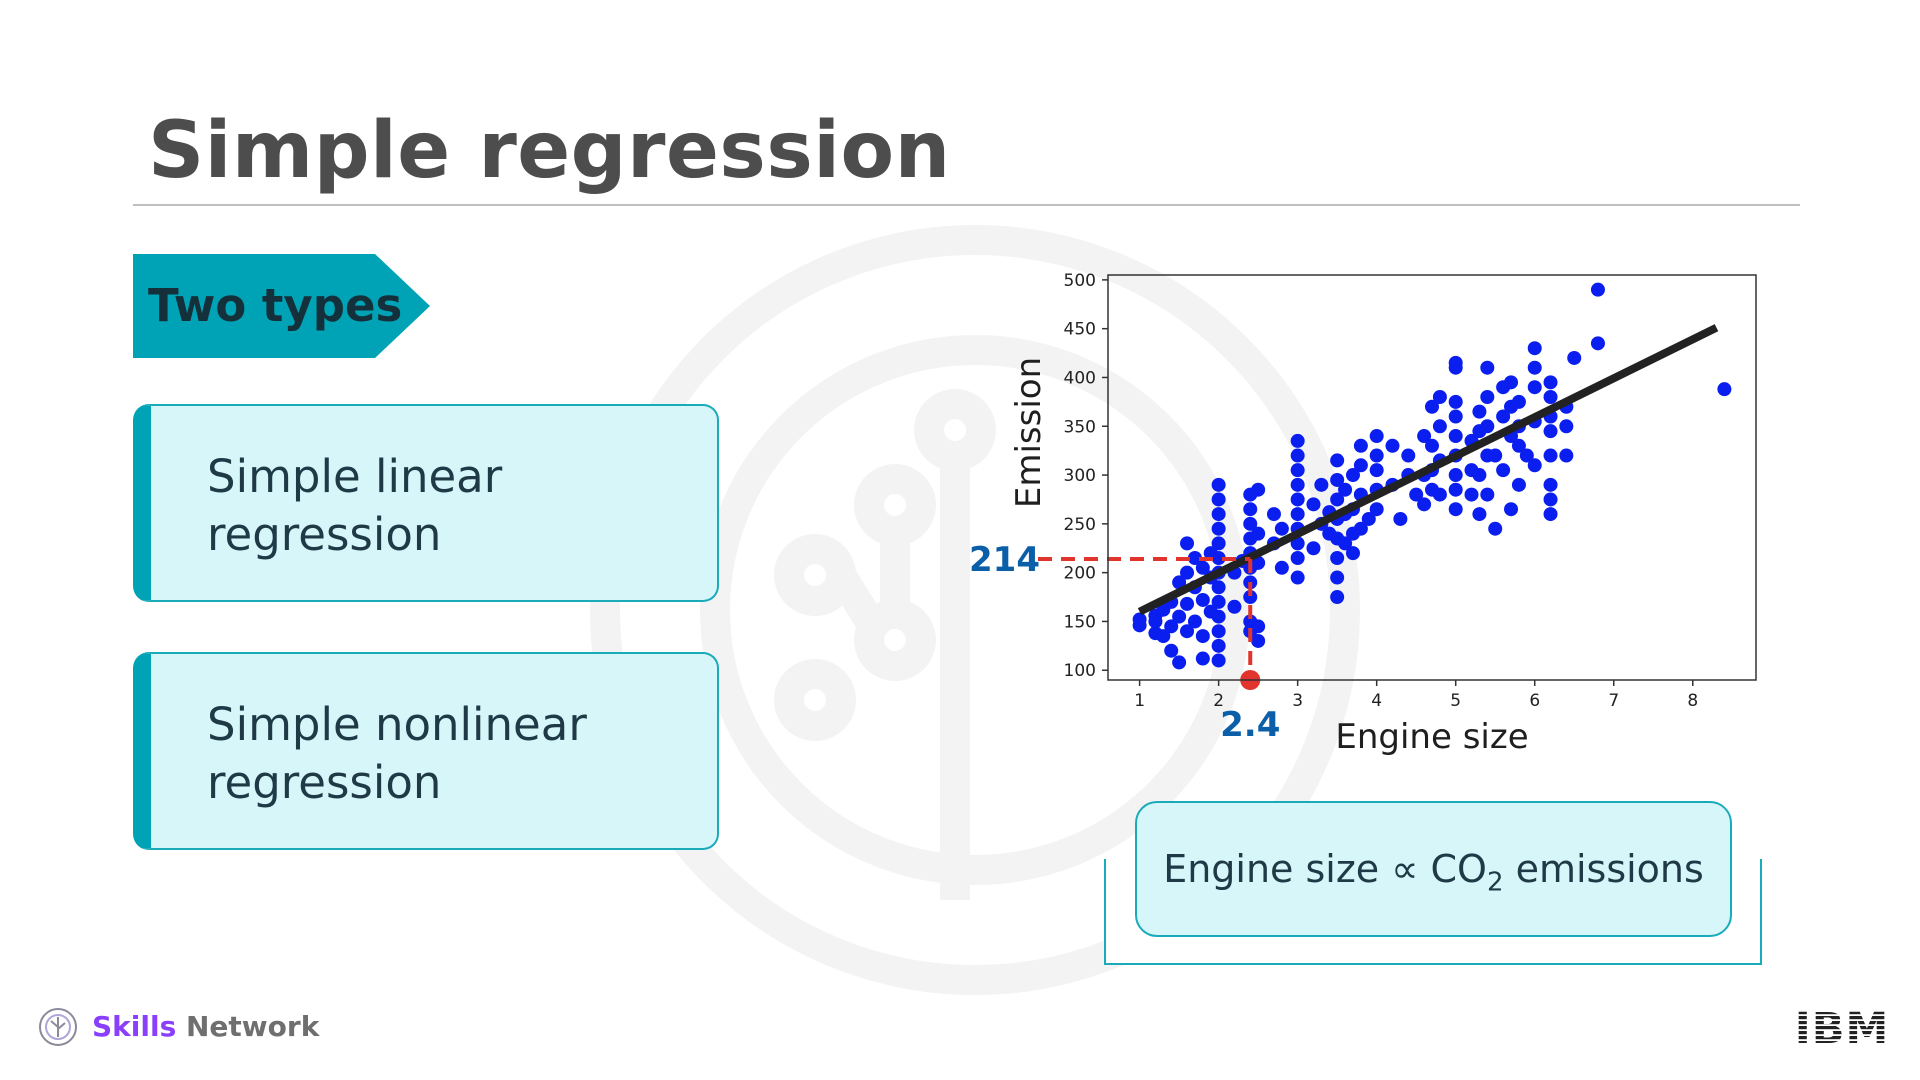 Image resolution: width=1920 pixels, height=1080 pixels. I want to click on data-points, so click(1432, 476).